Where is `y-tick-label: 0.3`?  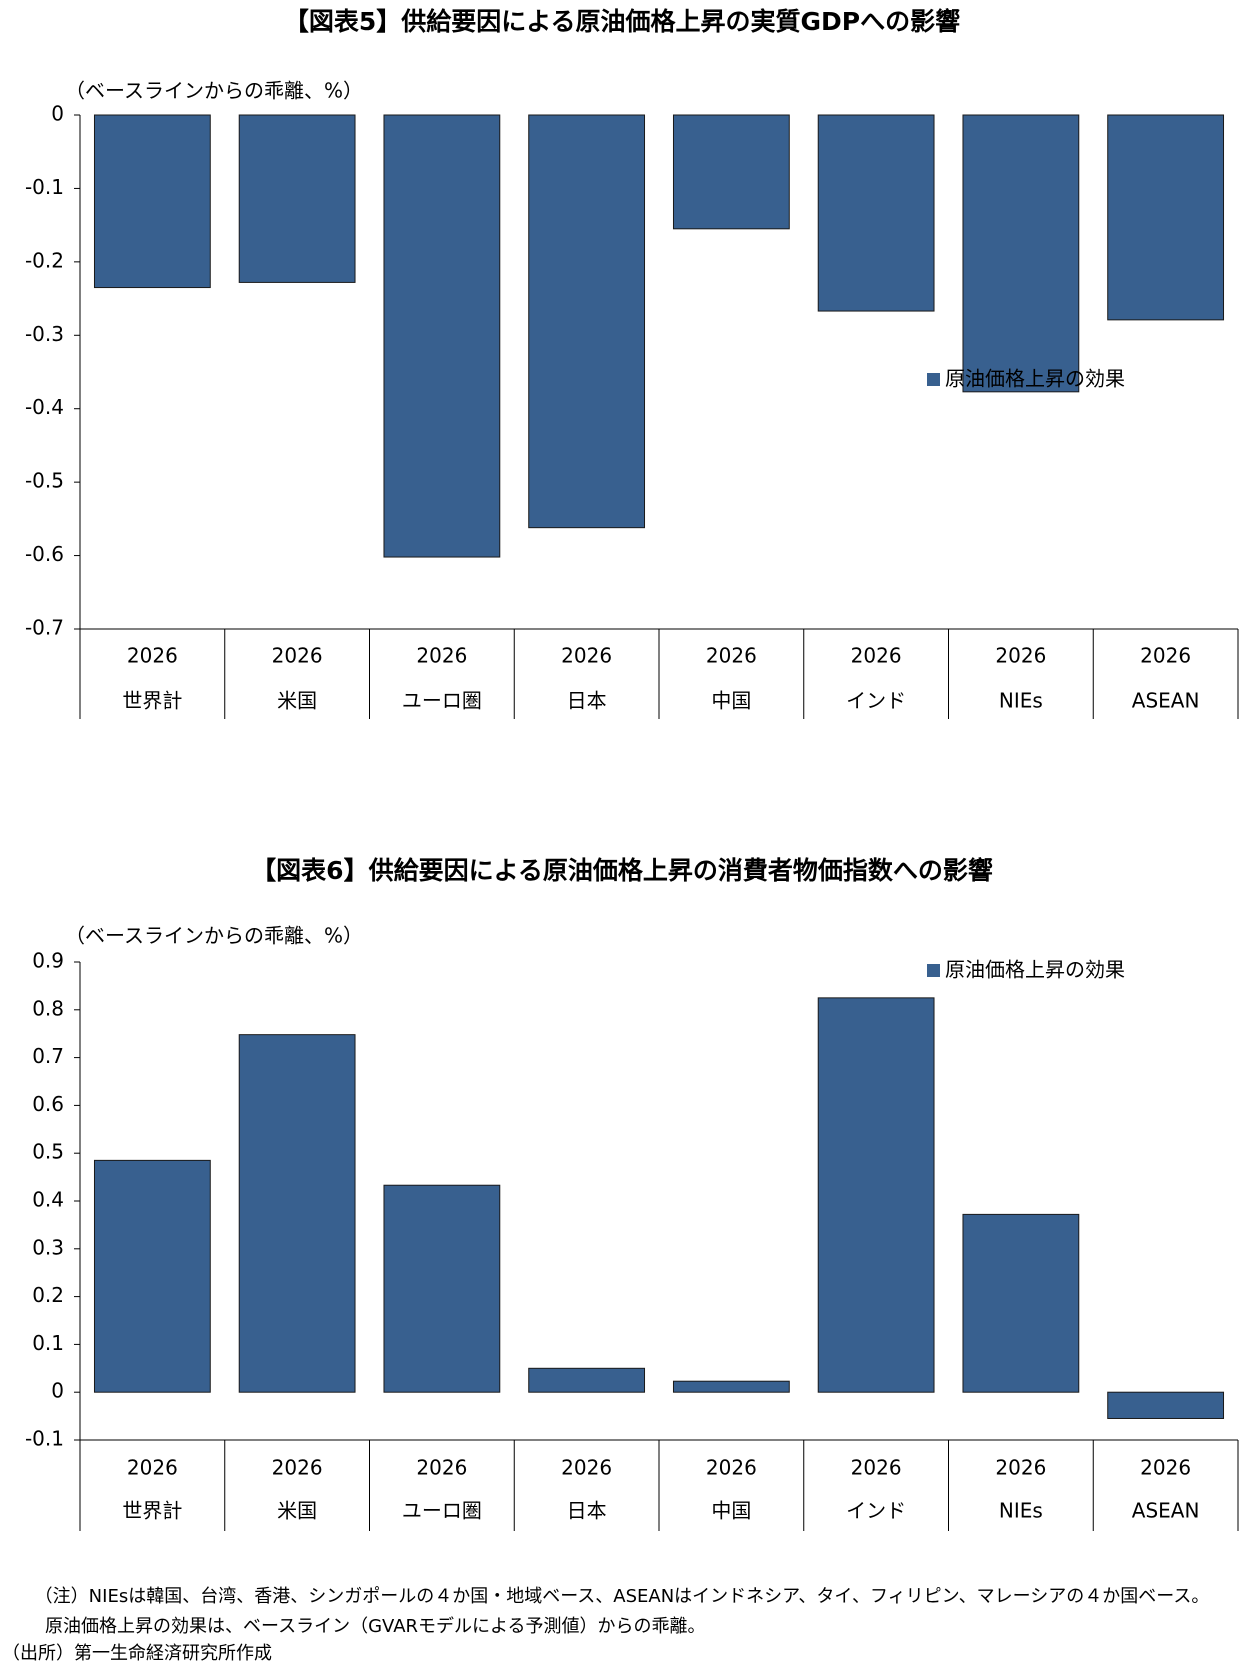 y-tick-label: 0.3 is located at coordinates (48, 1247).